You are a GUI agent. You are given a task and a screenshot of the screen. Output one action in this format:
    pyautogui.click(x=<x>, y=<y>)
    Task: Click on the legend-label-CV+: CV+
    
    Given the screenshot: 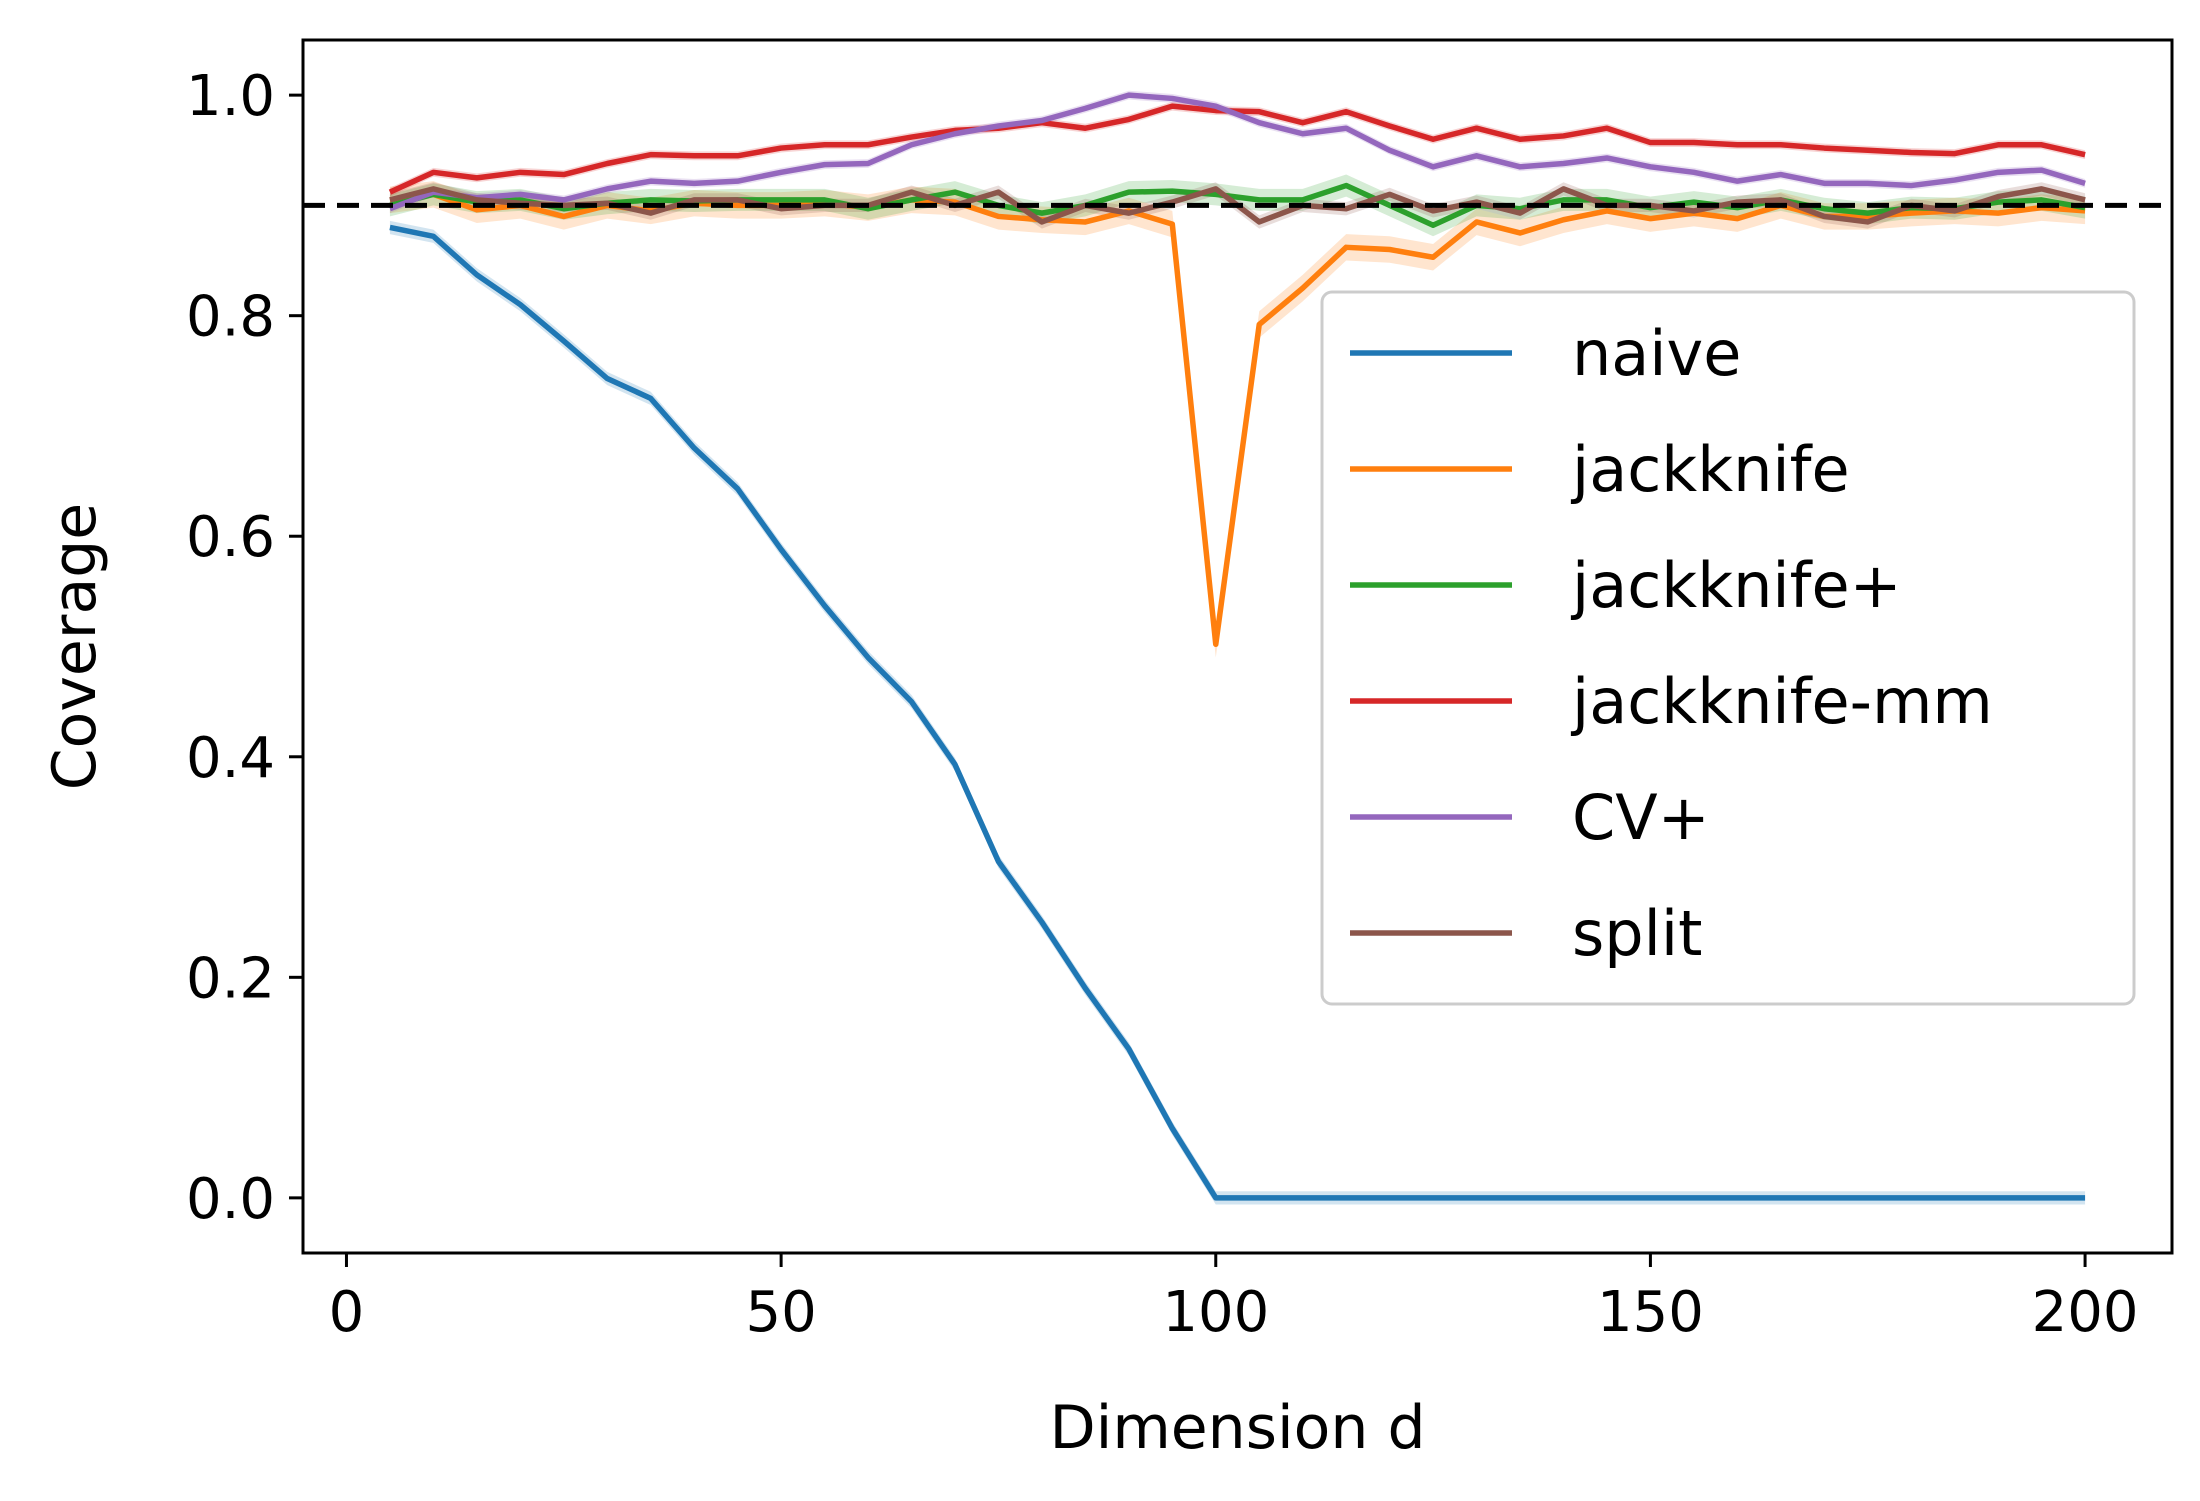 What is the action you would take?
    pyautogui.click(x=1641, y=817)
    